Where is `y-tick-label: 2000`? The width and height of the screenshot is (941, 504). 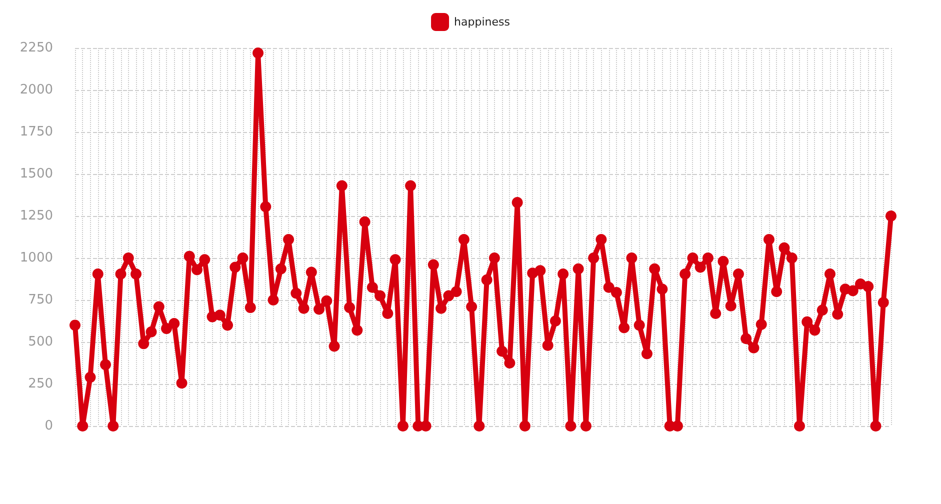
y-tick-label: 2000 is located at coordinates (36, 90).